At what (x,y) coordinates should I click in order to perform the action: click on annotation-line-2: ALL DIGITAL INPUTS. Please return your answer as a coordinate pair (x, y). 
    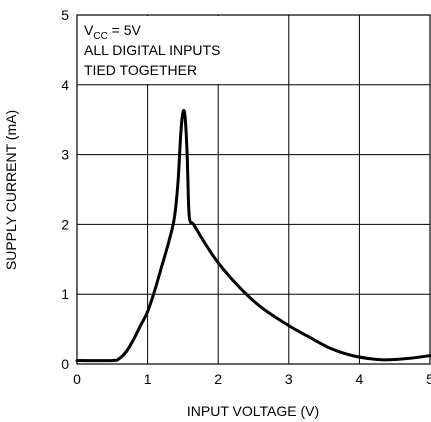
    Looking at the image, I should click on (152, 50).